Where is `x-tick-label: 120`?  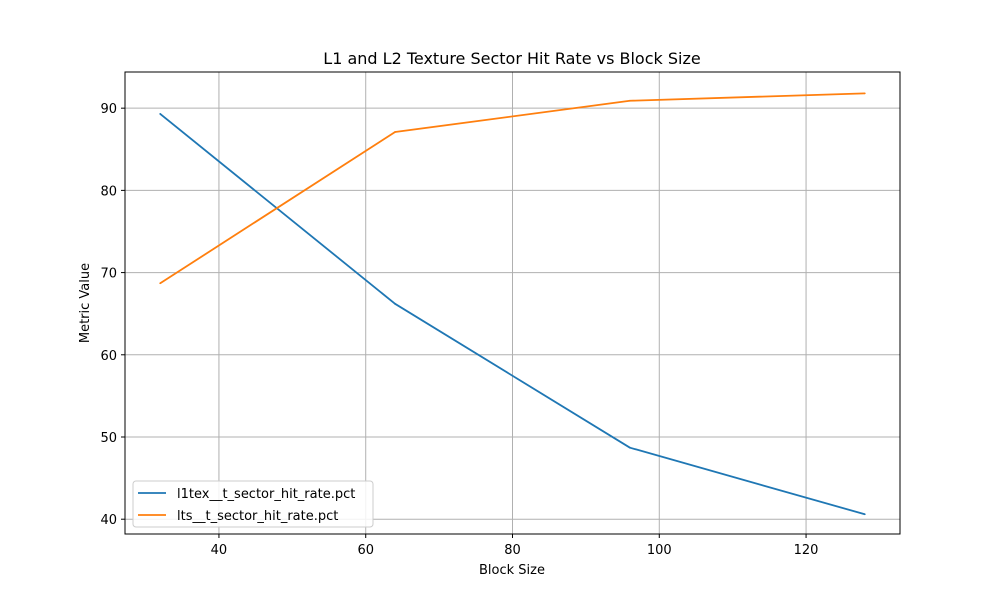
x-tick-label: 120 is located at coordinates (806, 550).